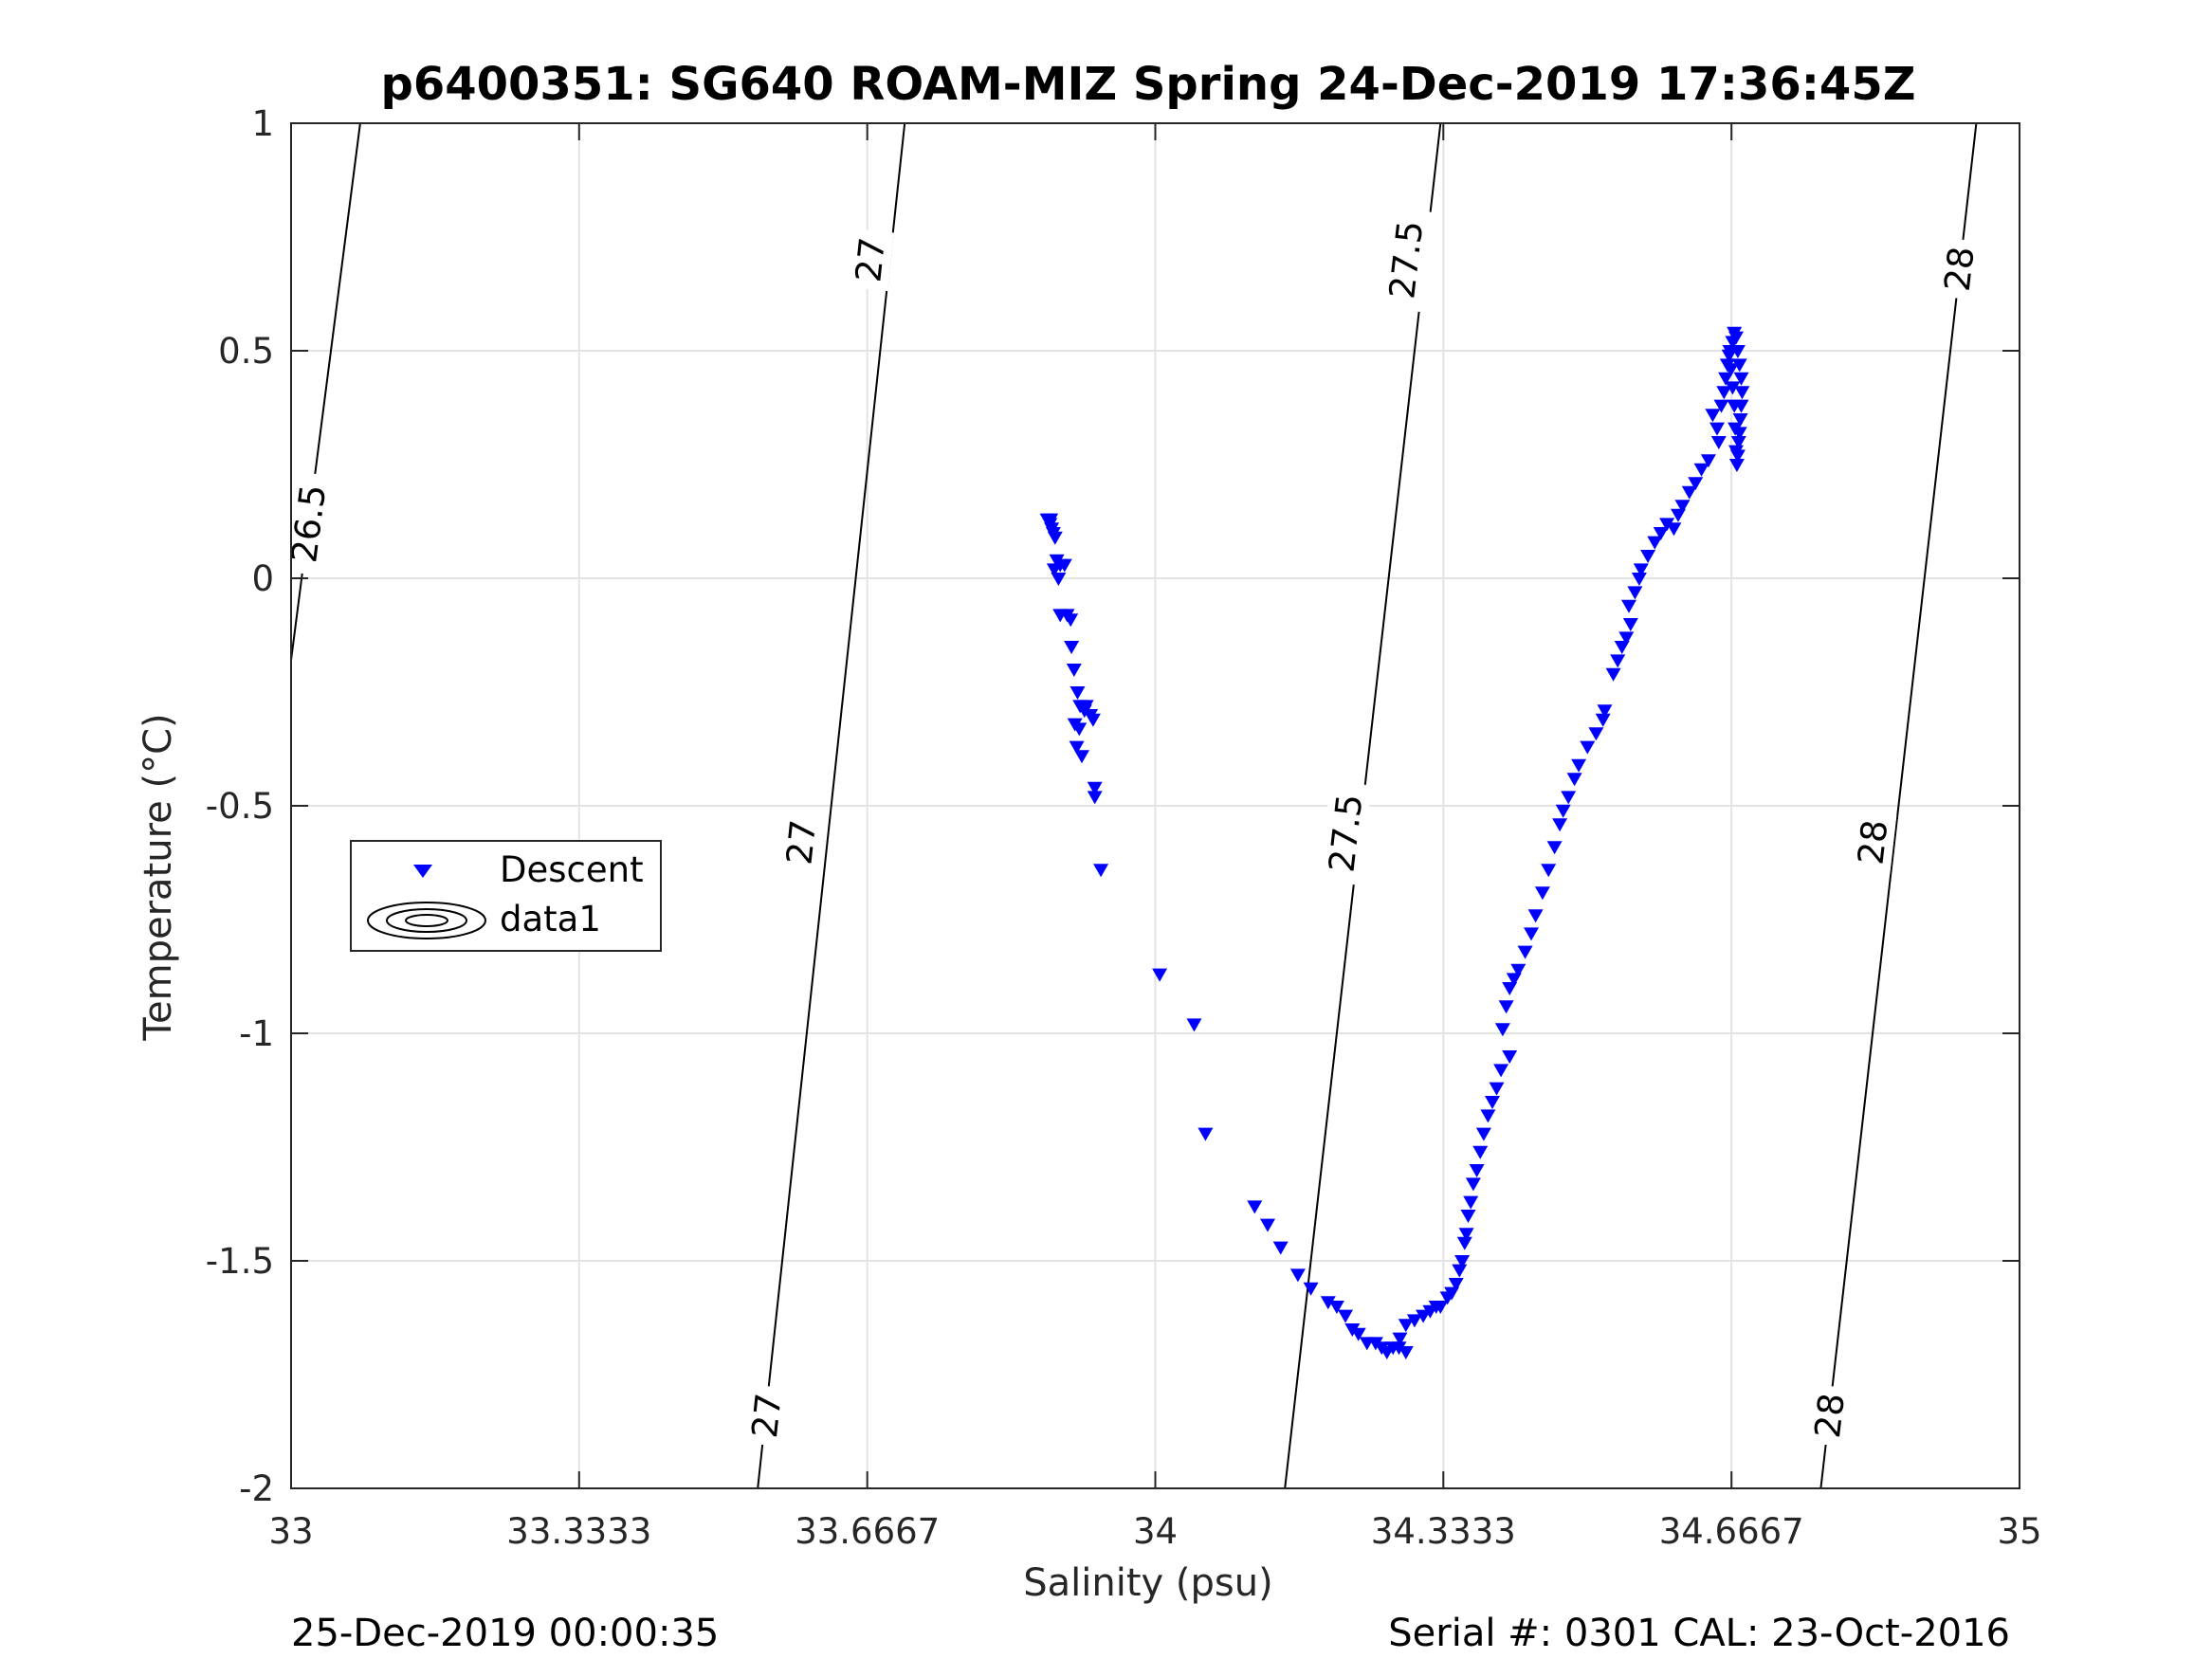 Image resolution: width=2212 pixels, height=1659 pixels. Describe the element at coordinates (578, 1531) in the screenshot. I see `x-tick-label: 33.3333` at that location.